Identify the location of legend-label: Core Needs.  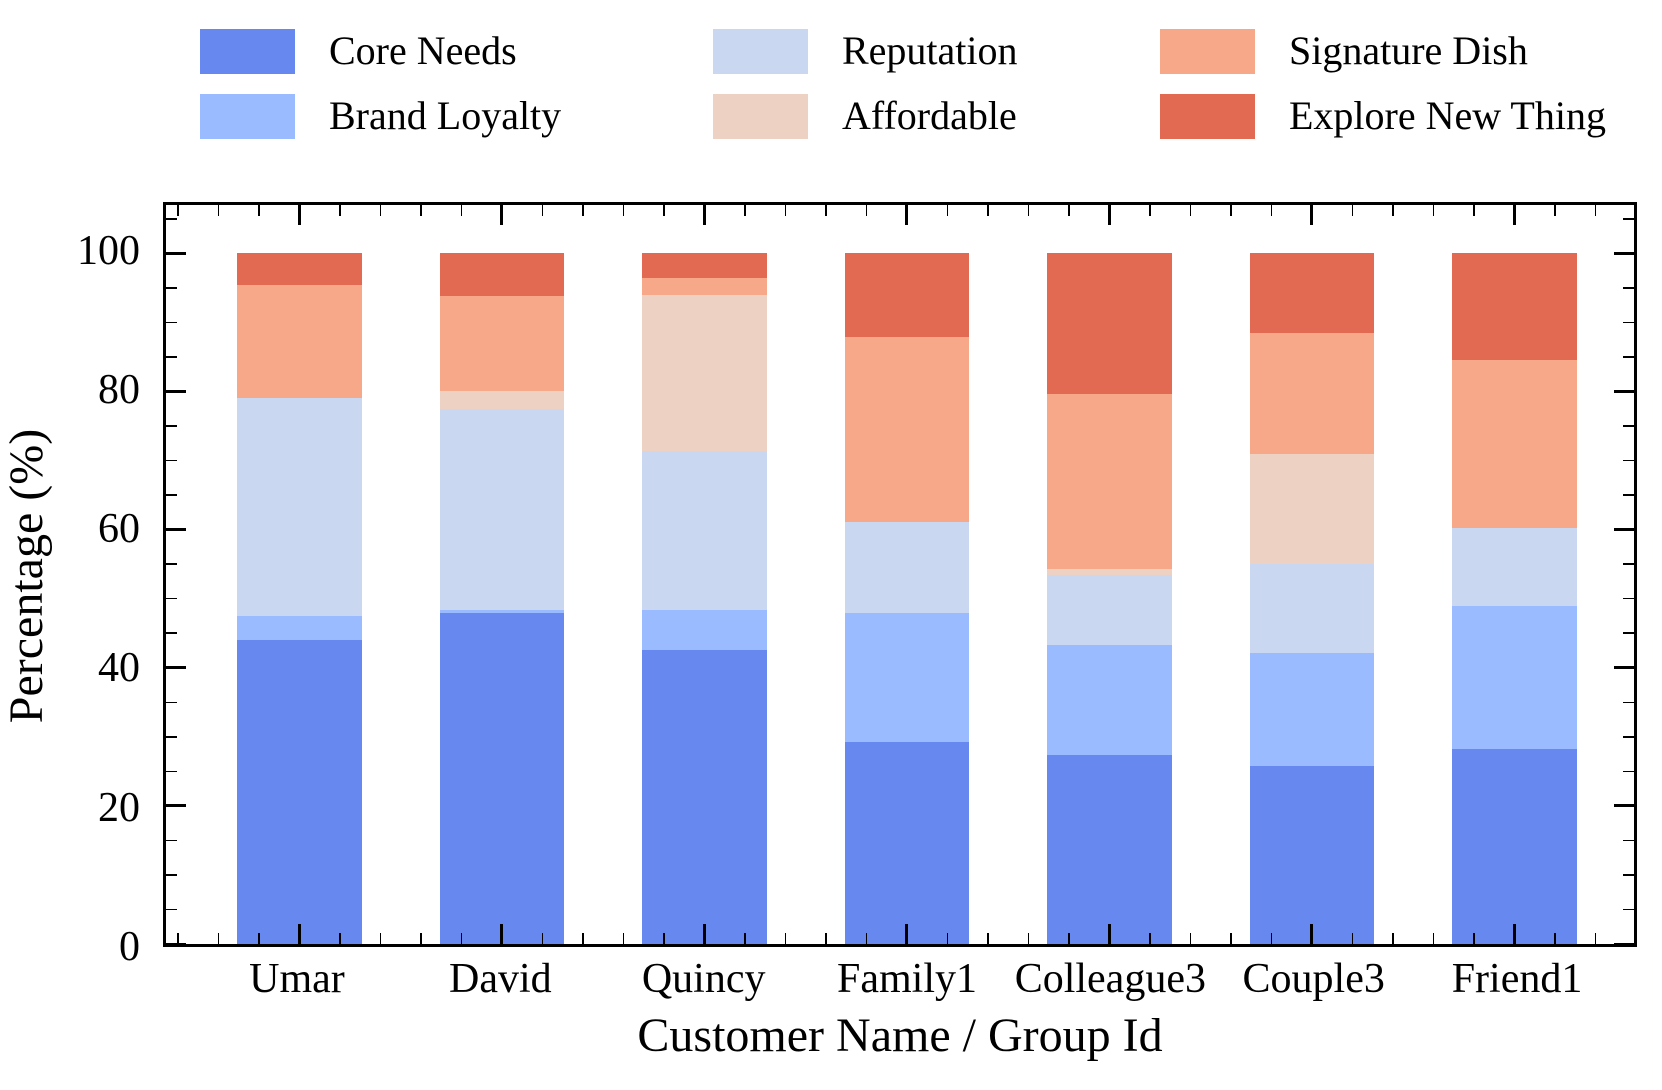
(423, 50).